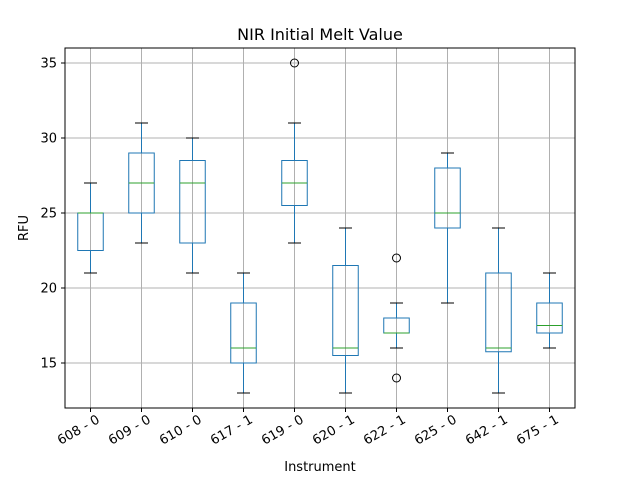 The height and width of the screenshot is (480, 640). I want to click on x-tick-label: 617 - 1, so click(231, 430).